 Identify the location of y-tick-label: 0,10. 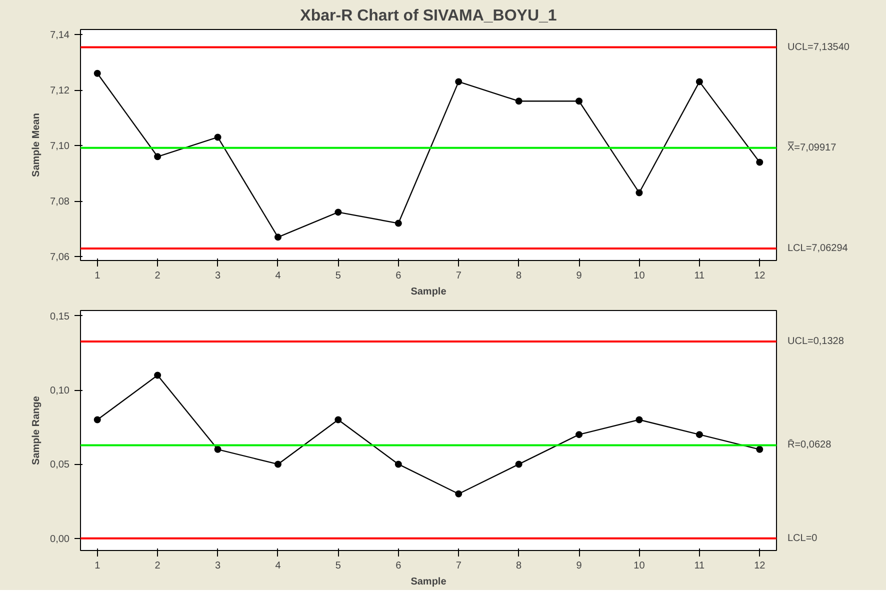
(60, 391).